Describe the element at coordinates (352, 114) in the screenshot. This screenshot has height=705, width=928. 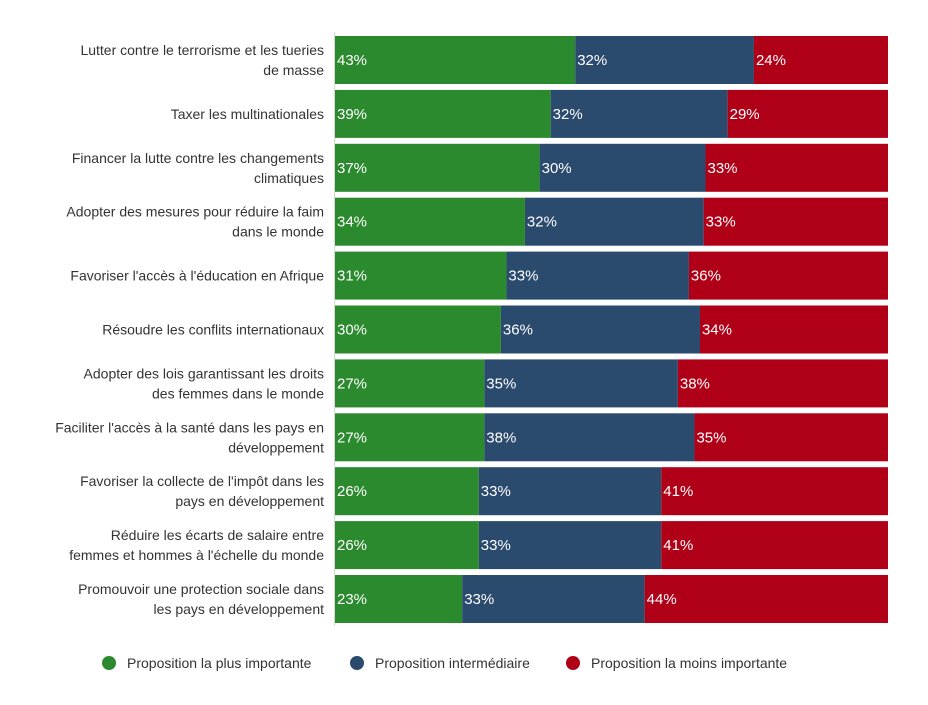
I see `bar-value-label: 39%` at that location.